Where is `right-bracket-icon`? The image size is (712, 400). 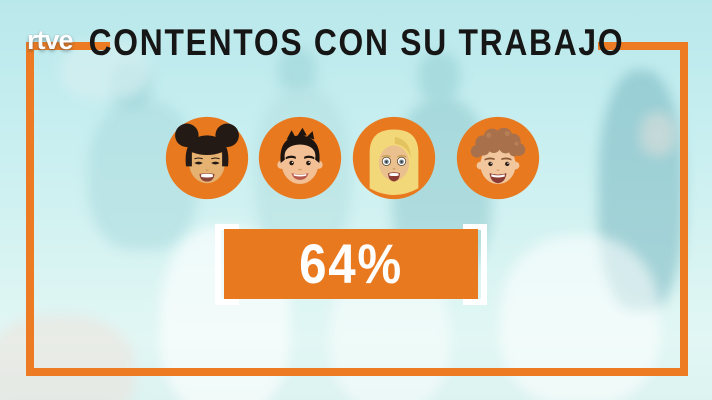
right-bracket-icon is located at coordinates (475, 264).